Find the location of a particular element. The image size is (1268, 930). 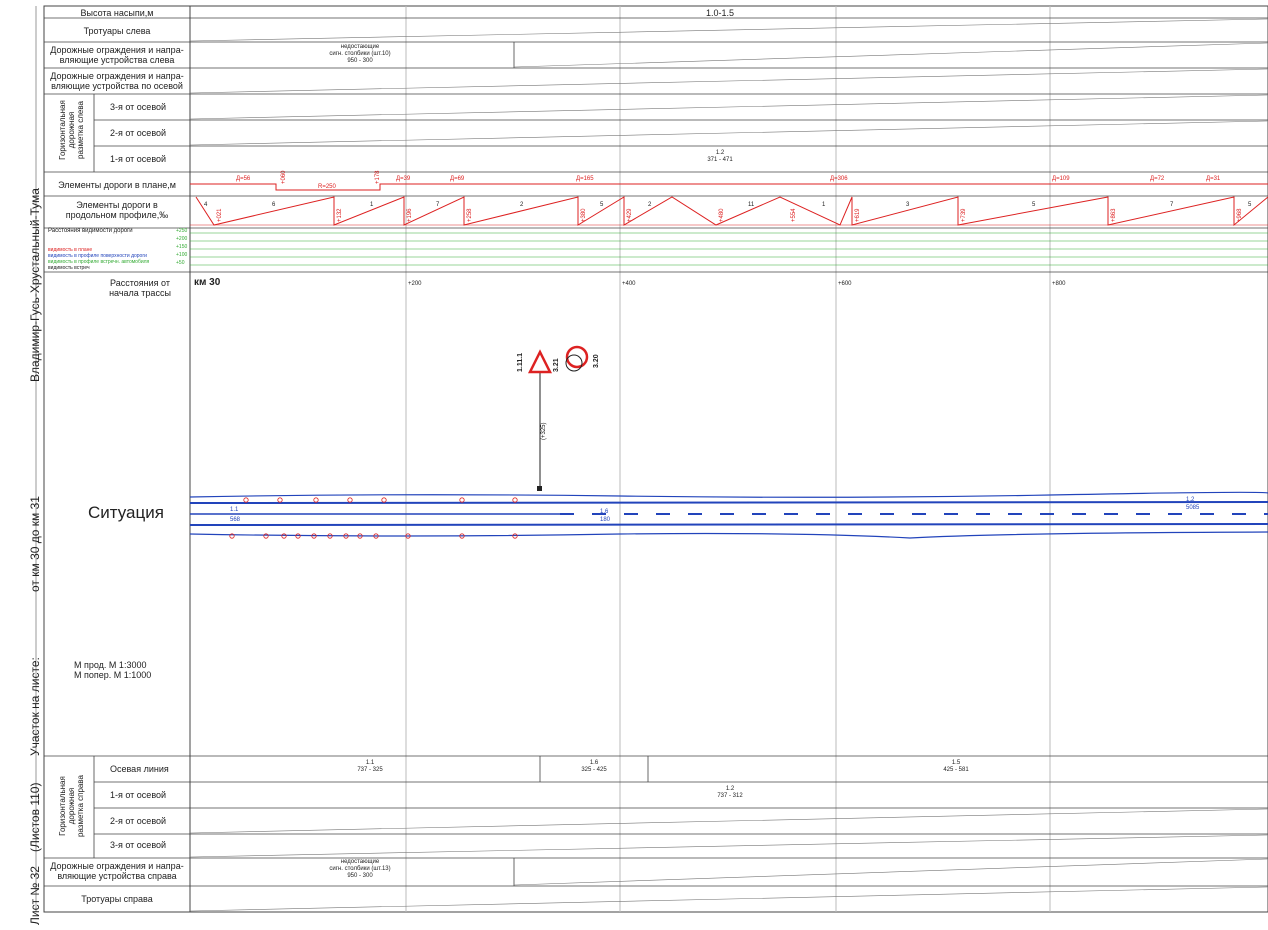

marking-right-group-label: Горизонтальная дорожная разметка справа is located at coordinates (71, 806).